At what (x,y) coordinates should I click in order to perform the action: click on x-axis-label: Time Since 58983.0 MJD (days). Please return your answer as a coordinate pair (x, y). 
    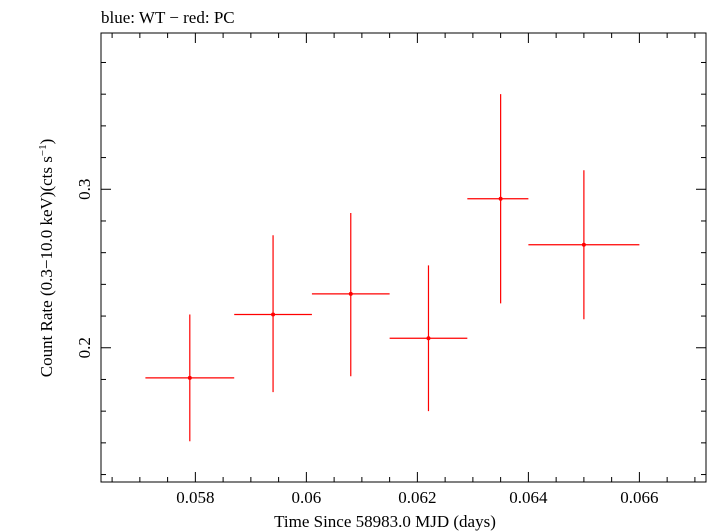
    Looking at the image, I should click on (385, 521).